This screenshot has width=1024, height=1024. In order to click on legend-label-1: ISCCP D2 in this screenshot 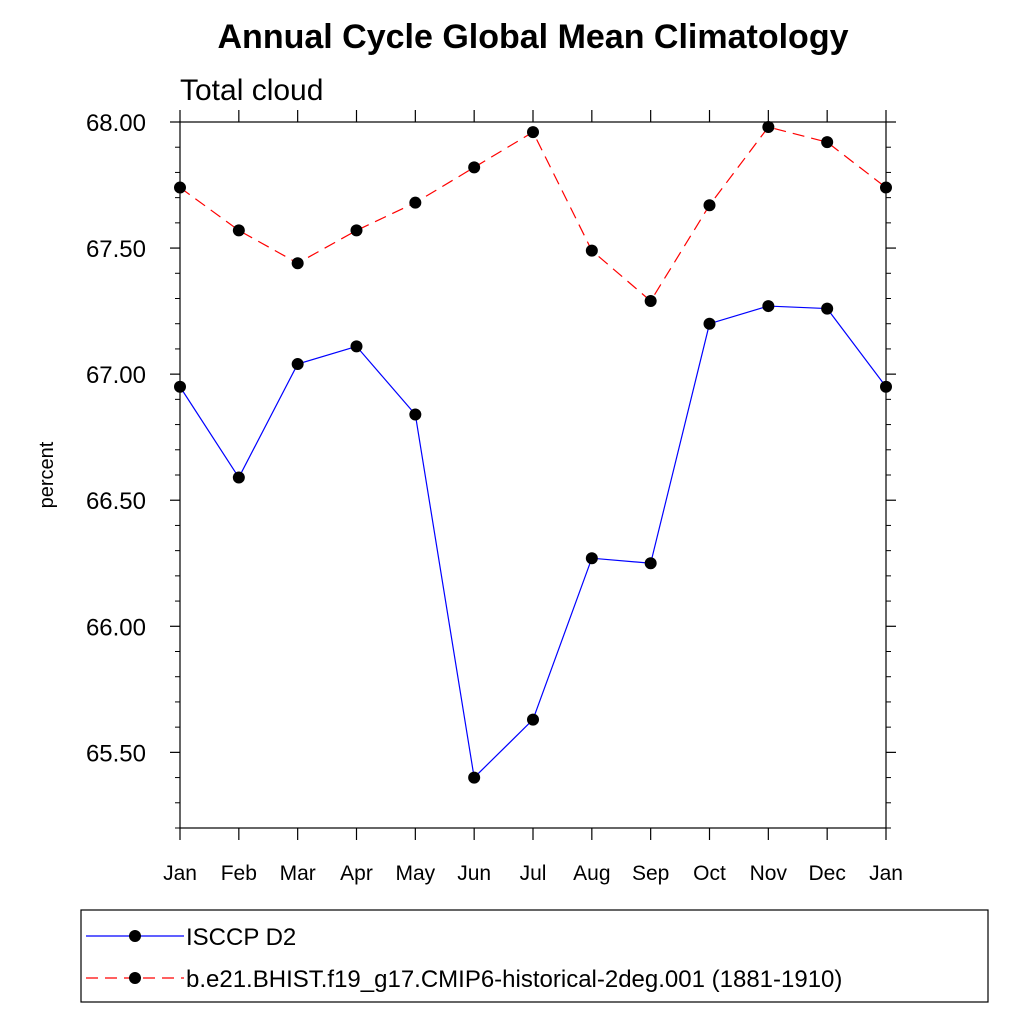, I will do `click(241, 937)`.